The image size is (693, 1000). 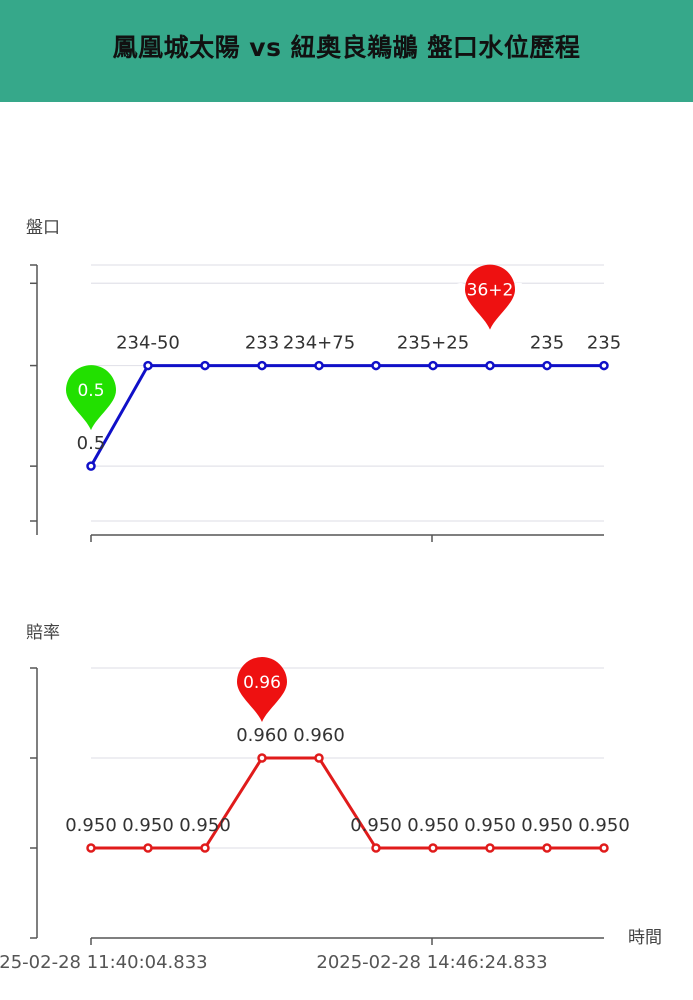 I want to click on handicap-min-pin, so click(x=91, y=398).